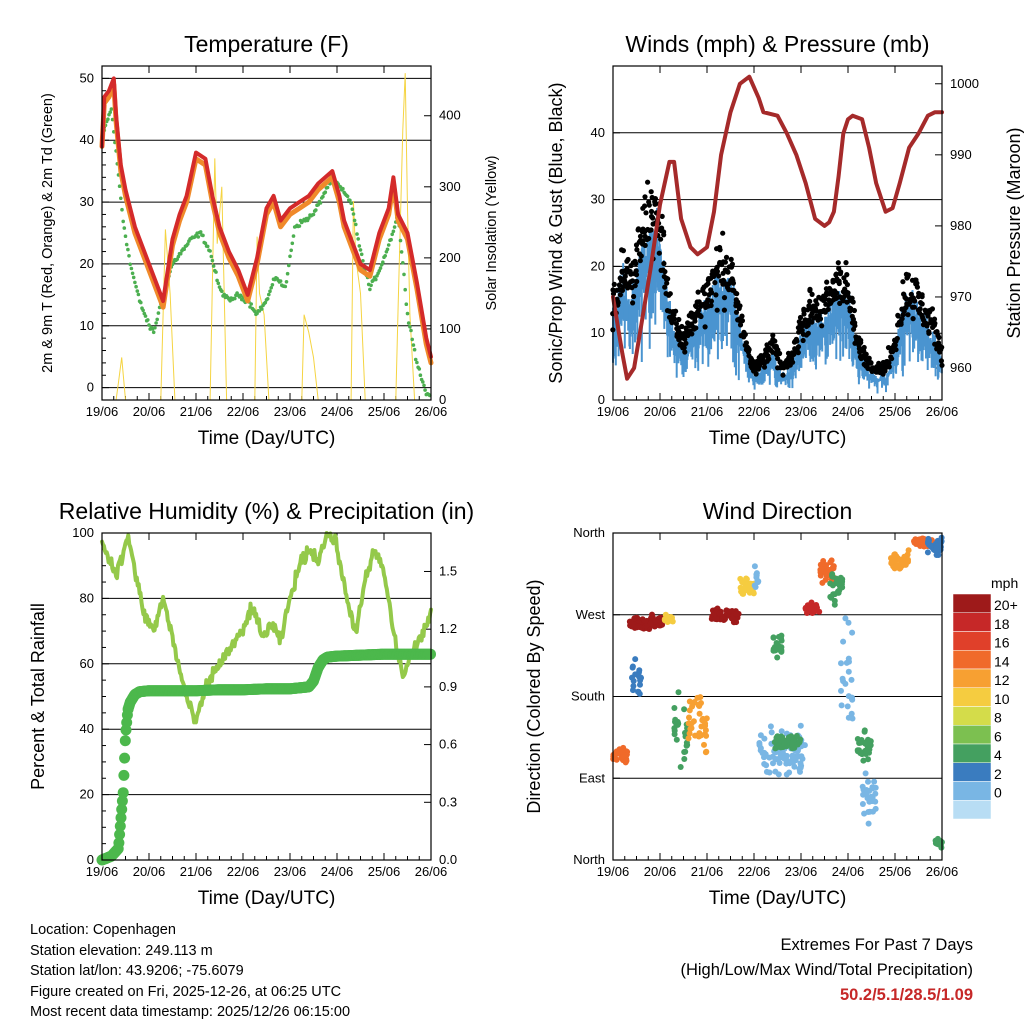 The width and height of the screenshot is (1024, 1024). What do you see at coordinates (1006, 605) in the screenshot?
I see `legend-label: 20+` at bounding box center [1006, 605].